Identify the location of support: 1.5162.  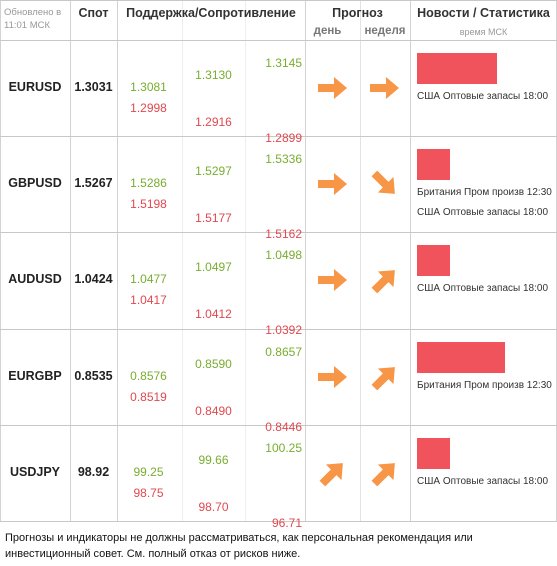
(283, 234).